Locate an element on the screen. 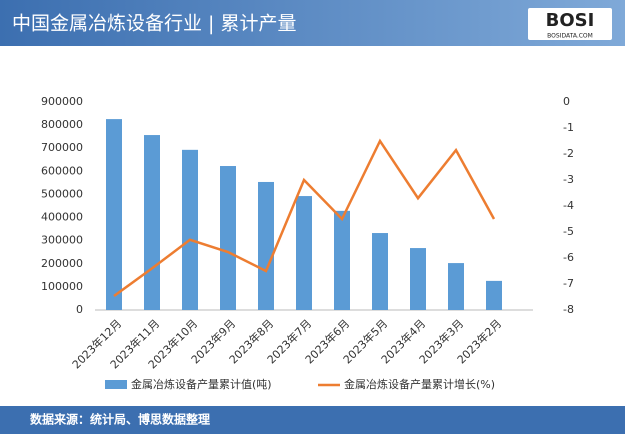 This screenshot has width=625, height=434. y-tick-label: 0 is located at coordinates (79, 309).